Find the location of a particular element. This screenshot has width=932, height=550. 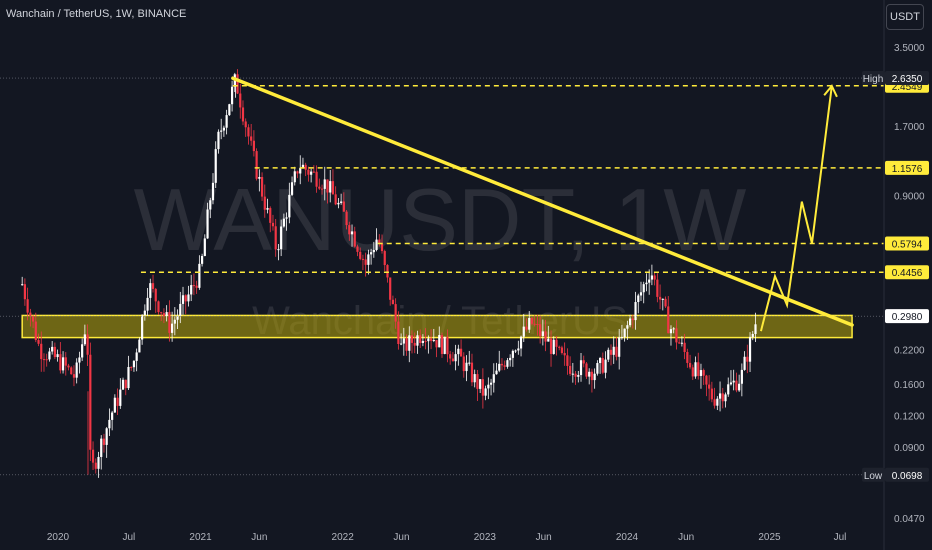

support-zone is located at coordinates (437, 326).